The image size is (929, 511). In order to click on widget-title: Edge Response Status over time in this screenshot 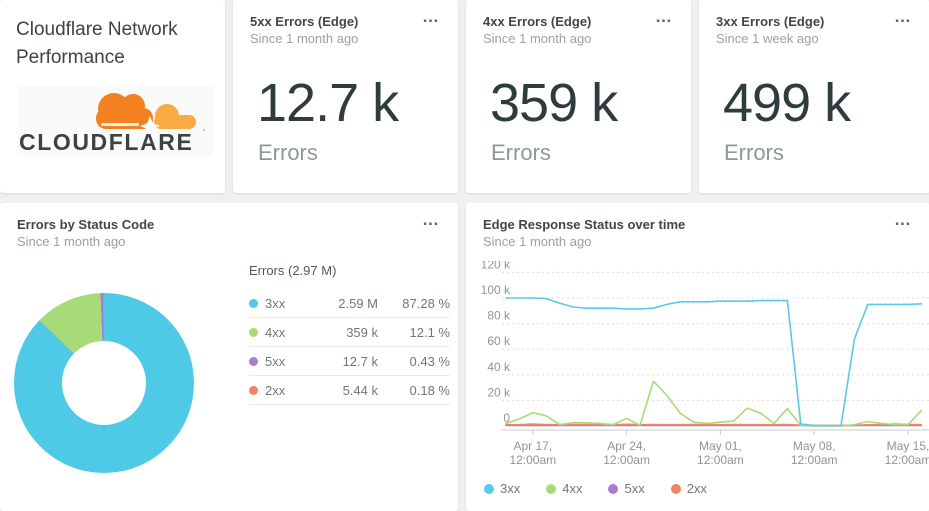, I will do `click(584, 224)`.